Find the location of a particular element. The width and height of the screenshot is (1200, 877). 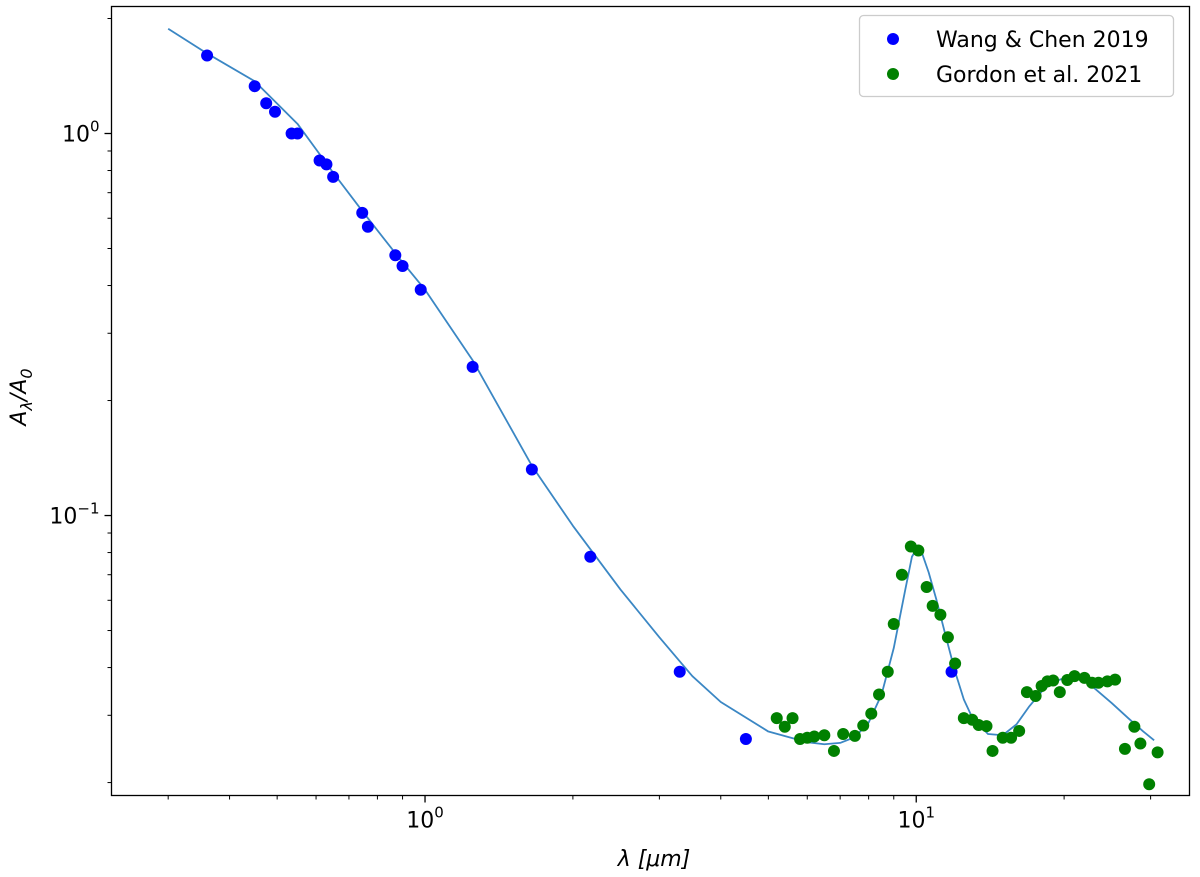

y-axis-label: Aλ/A0 is located at coordinates (21, 397).